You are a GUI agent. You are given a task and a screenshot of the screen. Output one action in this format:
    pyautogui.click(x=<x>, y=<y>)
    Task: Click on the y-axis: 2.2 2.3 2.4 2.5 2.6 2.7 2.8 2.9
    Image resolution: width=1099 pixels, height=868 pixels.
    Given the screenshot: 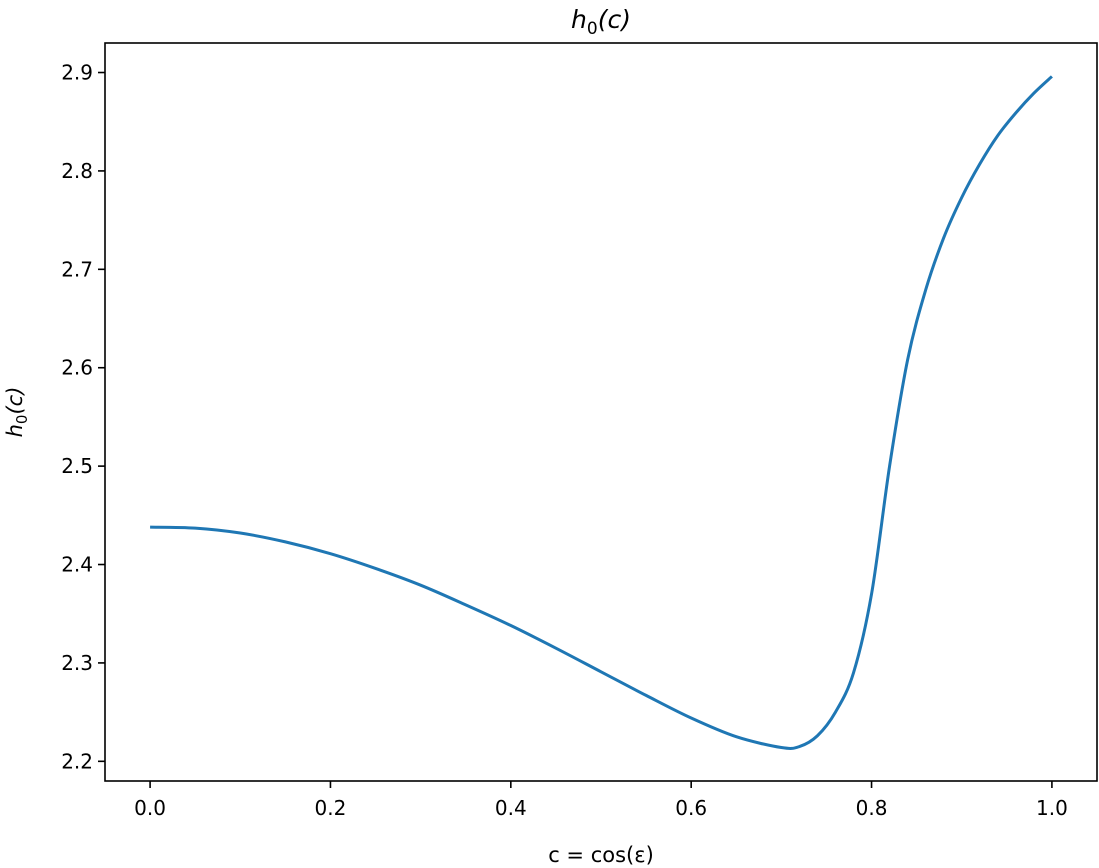 What is the action you would take?
    pyautogui.click(x=83, y=417)
    